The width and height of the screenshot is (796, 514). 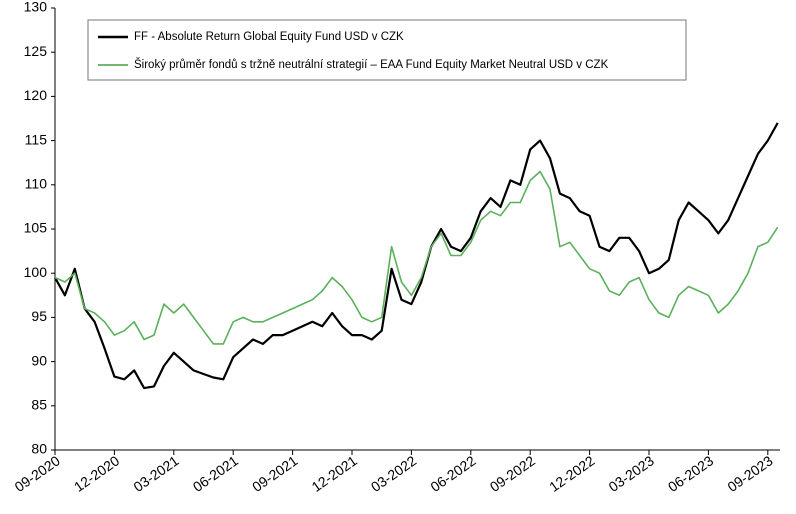 I want to click on y-tick-label: 125, so click(x=36, y=51).